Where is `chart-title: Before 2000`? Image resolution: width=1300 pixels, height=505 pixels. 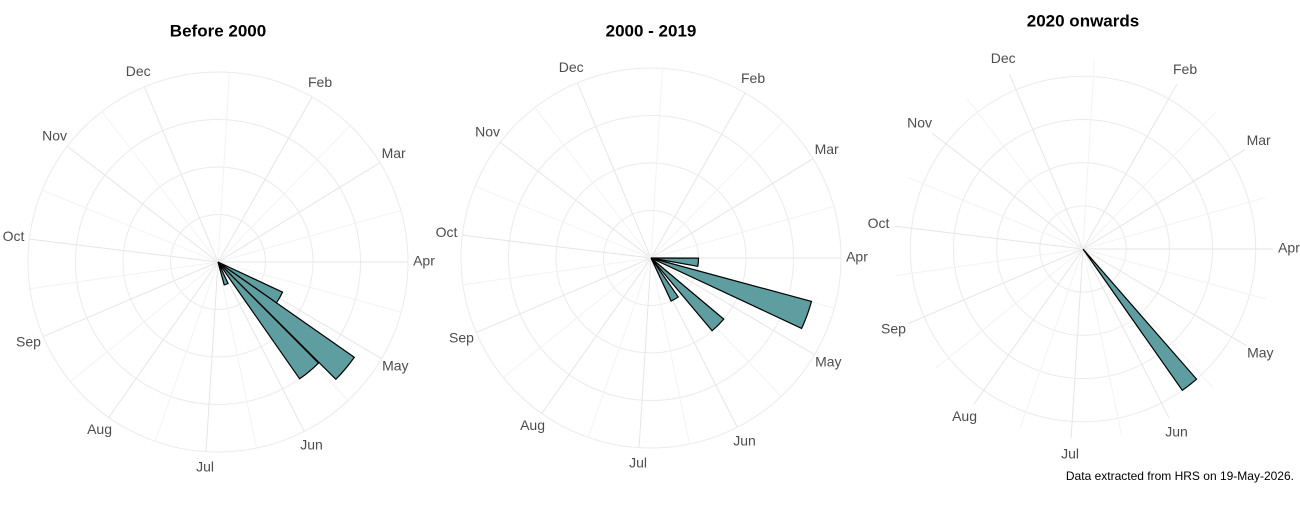
chart-title: Before 2000 is located at coordinates (218, 30).